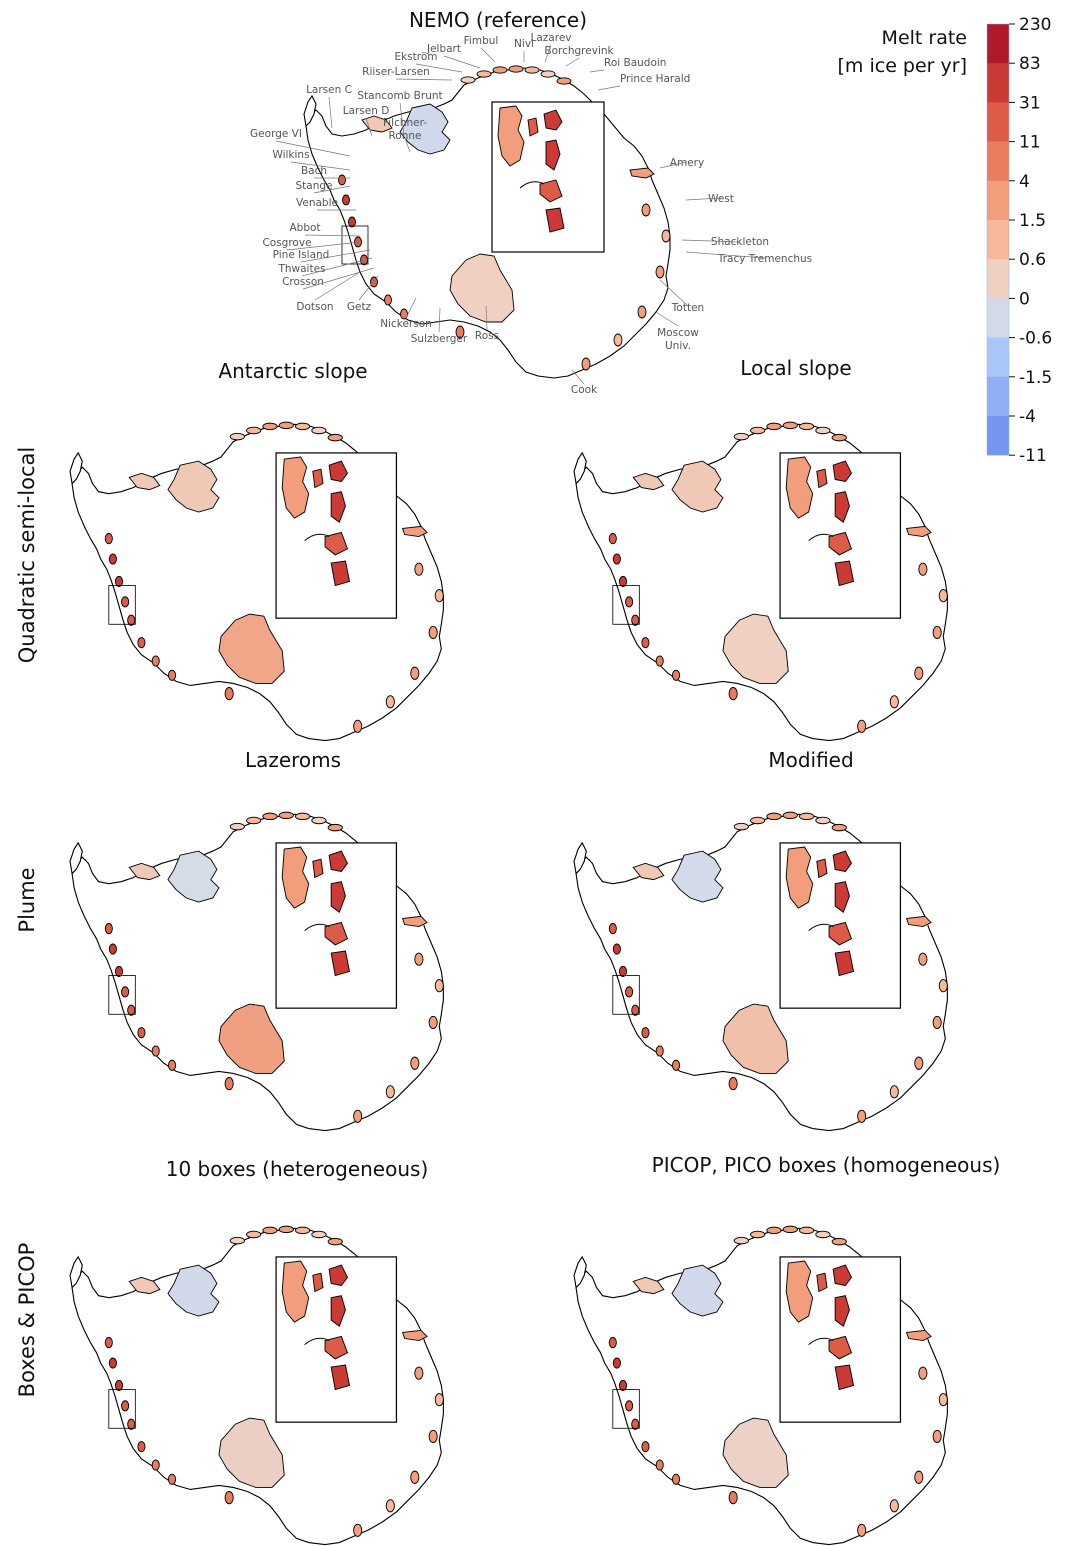 The height and width of the screenshot is (1546, 1079). What do you see at coordinates (439, 339) in the screenshot?
I see `ice-shelf-label: Sulzberger` at bounding box center [439, 339].